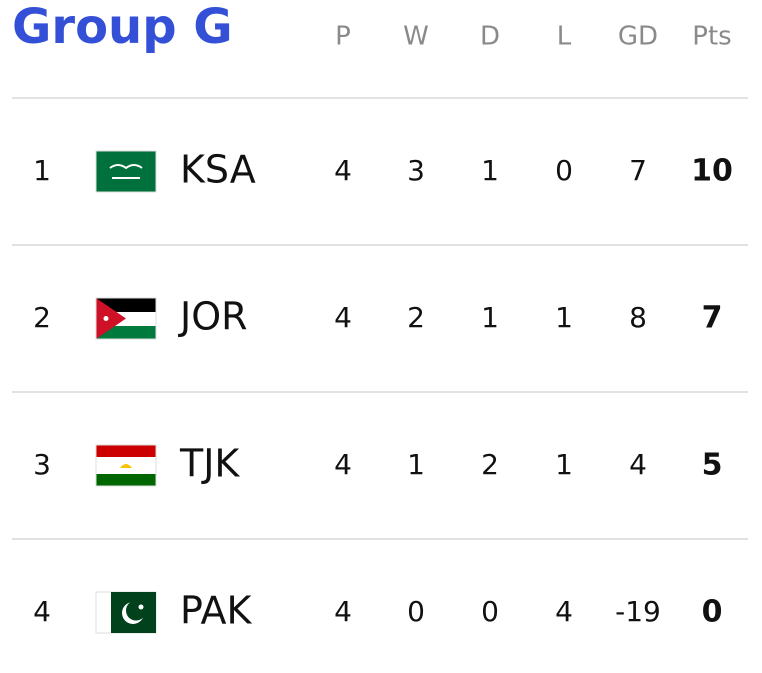 Image resolution: width=762 pixels, height=673 pixels. What do you see at coordinates (712, 465) in the screenshot?
I see `points: 5` at bounding box center [712, 465].